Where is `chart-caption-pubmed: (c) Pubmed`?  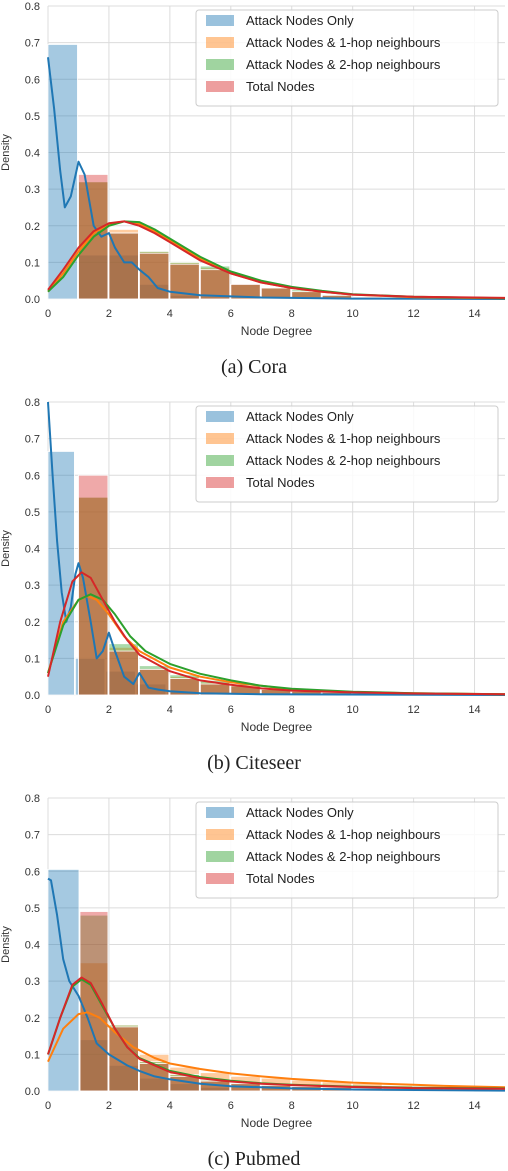 chart-caption-pubmed: (c) Pubmed is located at coordinates (254, 1159).